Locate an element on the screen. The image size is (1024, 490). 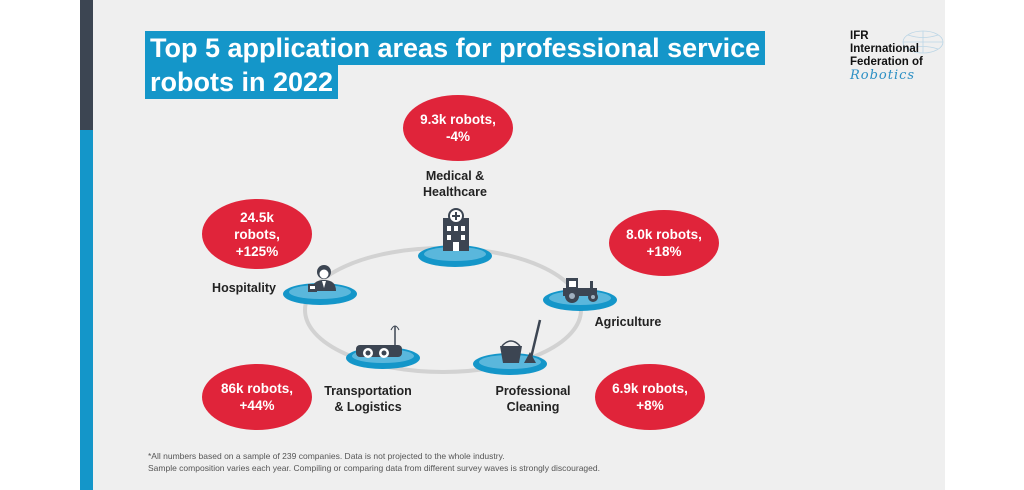
stat-bubble-transportation: 86k robots, +44% is located at coordinates (257, 397).